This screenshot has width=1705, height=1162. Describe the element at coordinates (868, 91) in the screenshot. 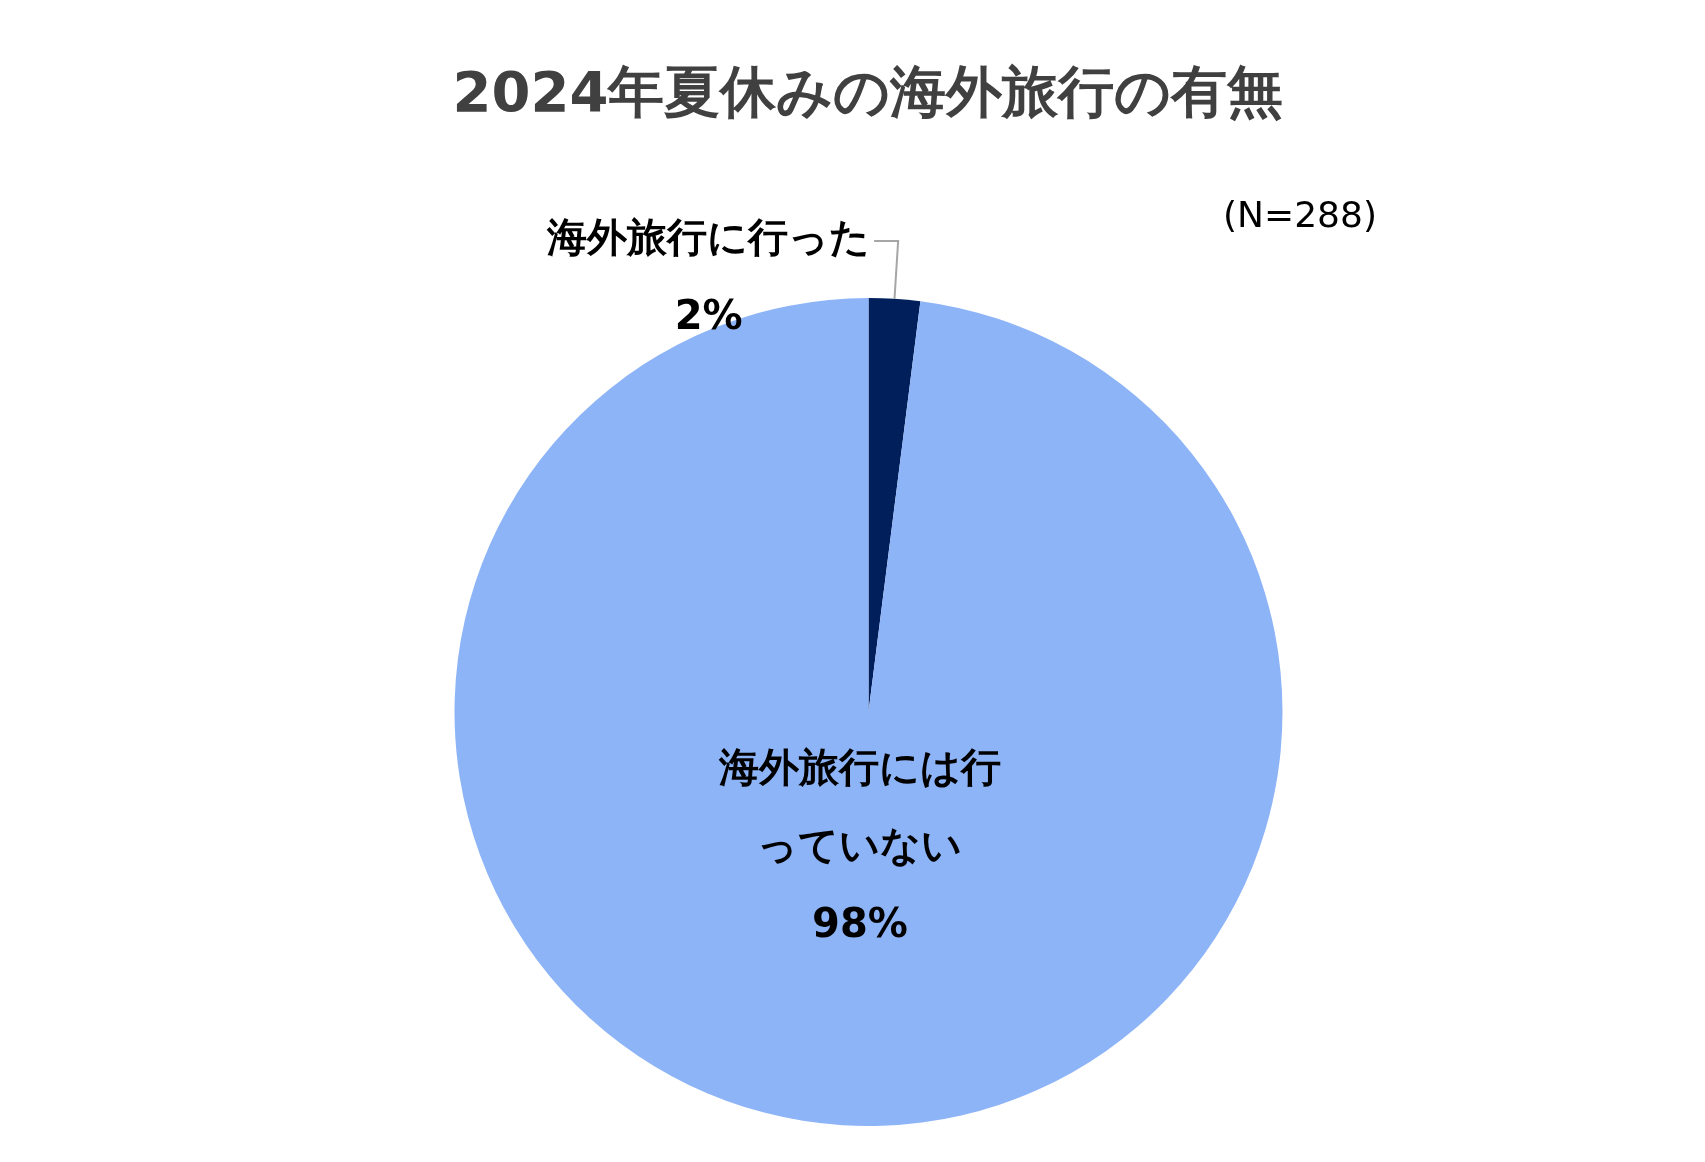

I see `chart-title: 2024年夏休みの海外旅行の有無` at that location.